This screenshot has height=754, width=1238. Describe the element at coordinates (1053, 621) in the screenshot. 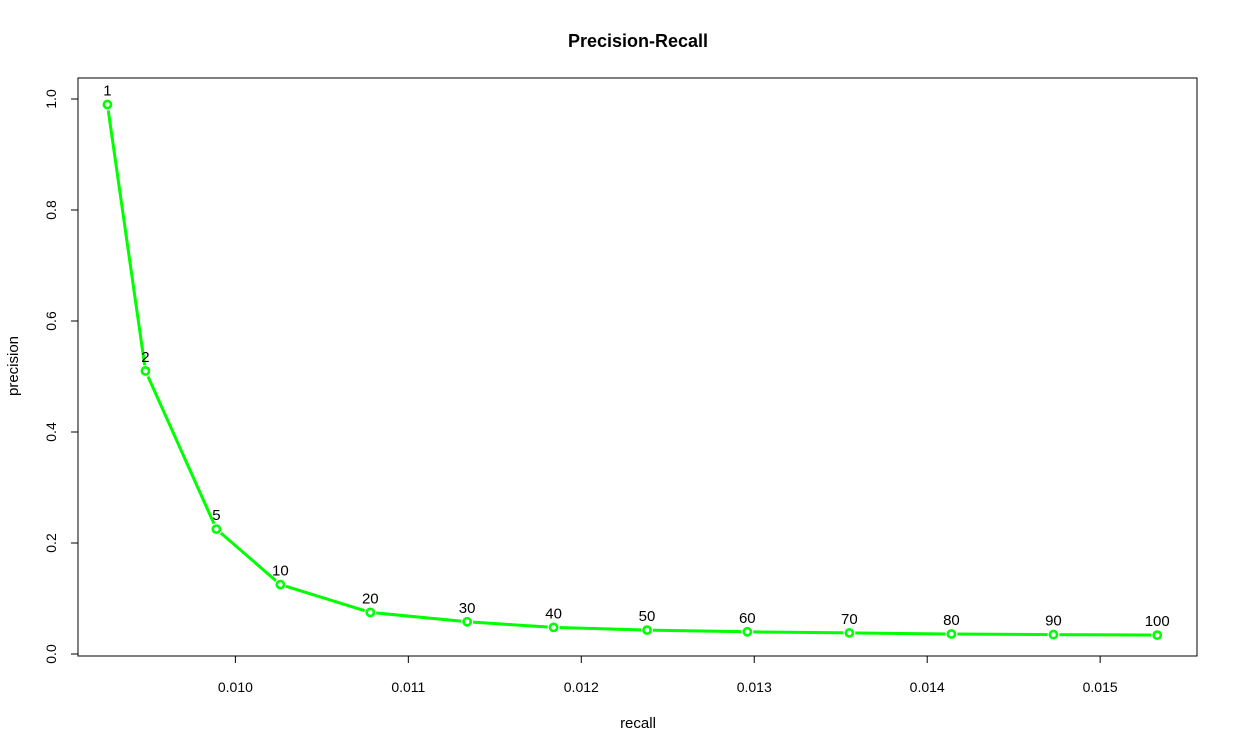

I see `data-point-label: 90` at that location.